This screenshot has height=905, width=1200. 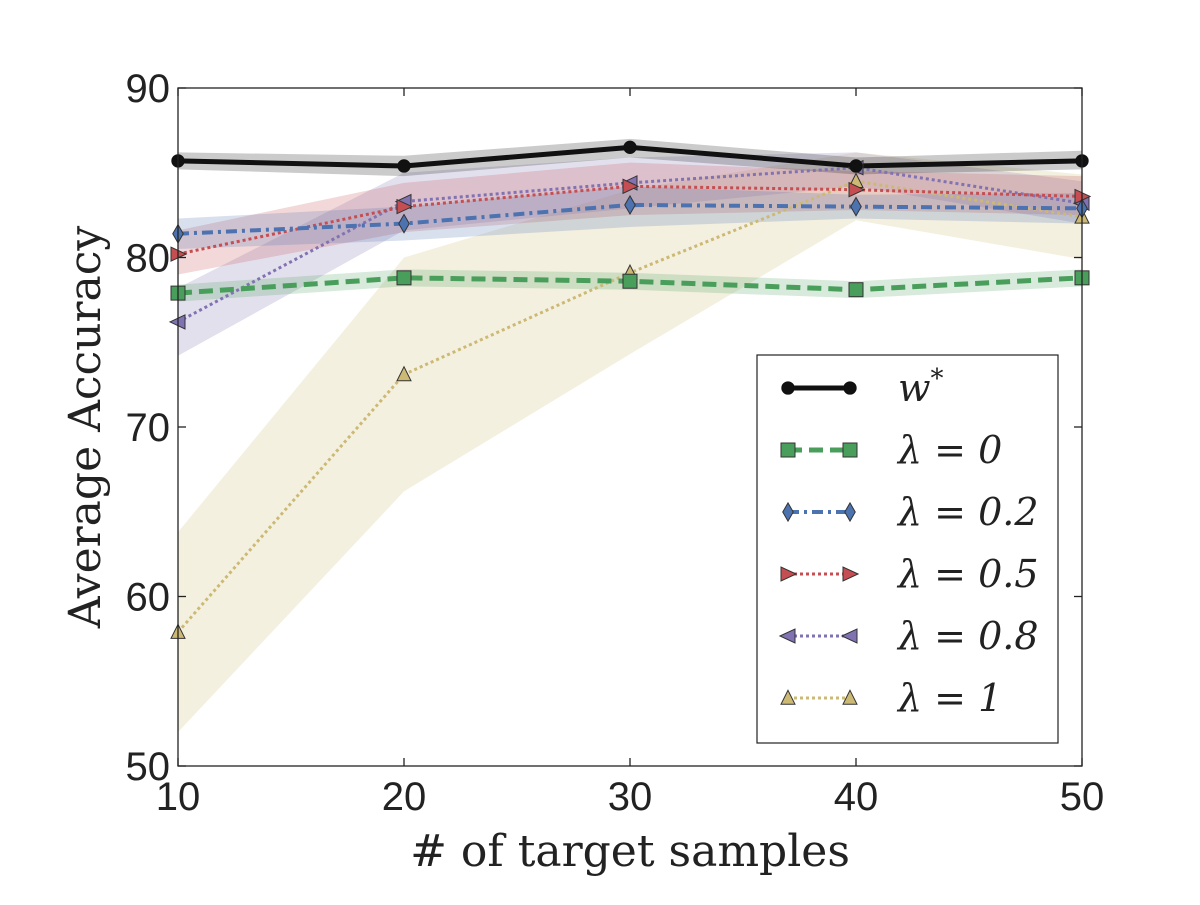 I want to click on x-axis-label: # of target samples, so click(x=630, y=851).